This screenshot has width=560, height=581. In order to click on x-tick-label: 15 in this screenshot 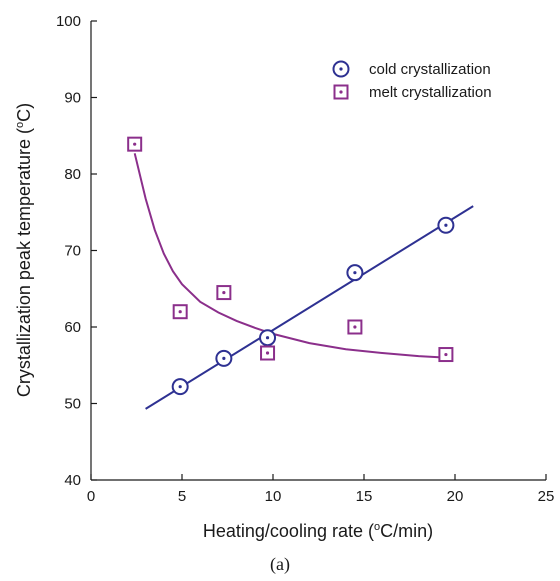, I will do `click(364, 496)`.